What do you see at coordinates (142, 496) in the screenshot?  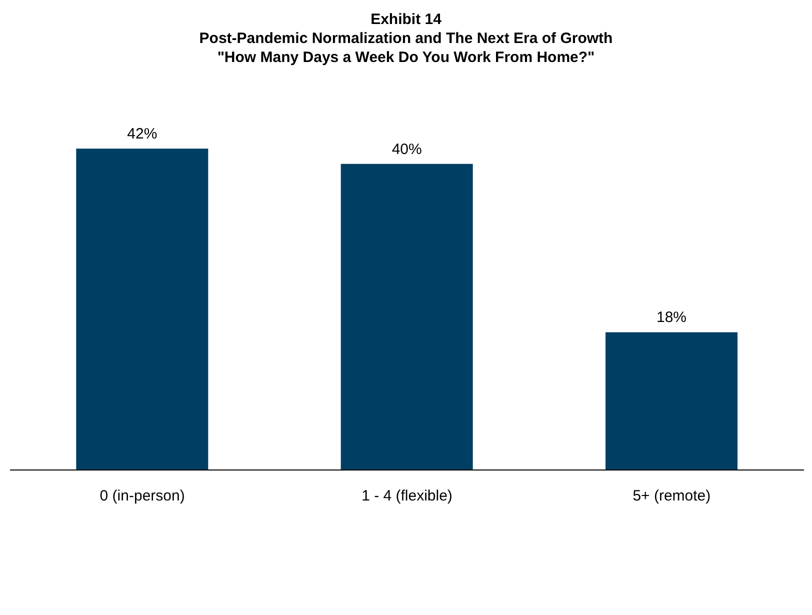 I see `x-tick-label: 0 (in-person)` at bounding box center [142, 496].